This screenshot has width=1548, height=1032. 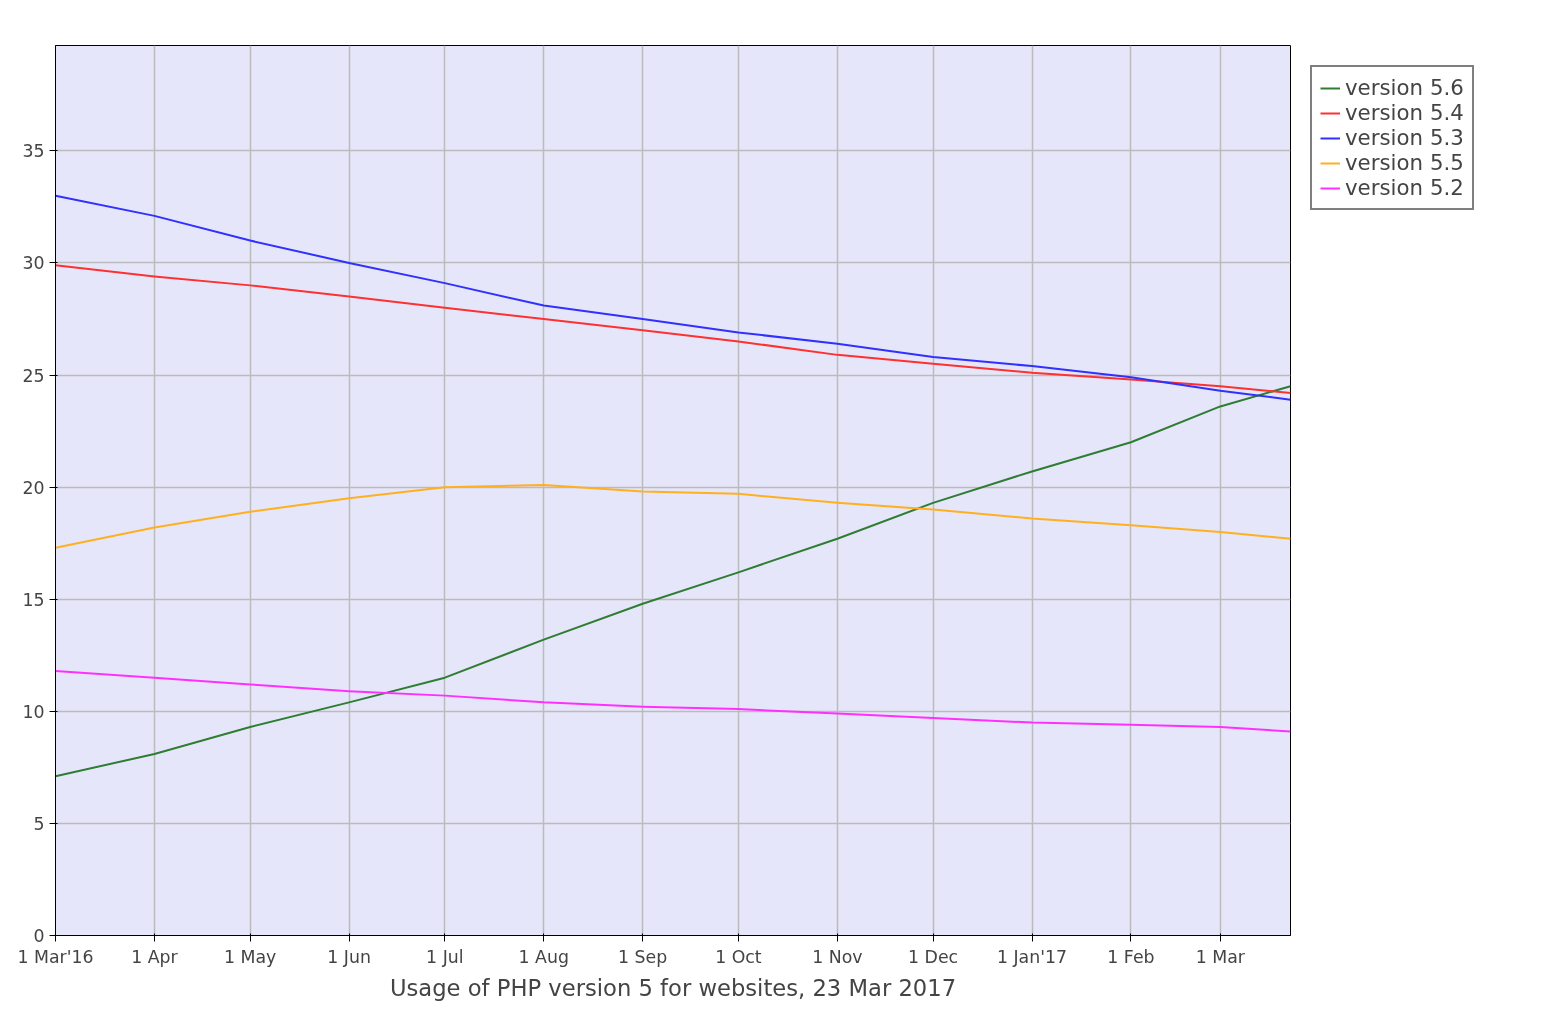 I want to click on x-axis-title: Usage of PHP version 5 for websites, 23 Mar 2017, so click(x=673, y=987).